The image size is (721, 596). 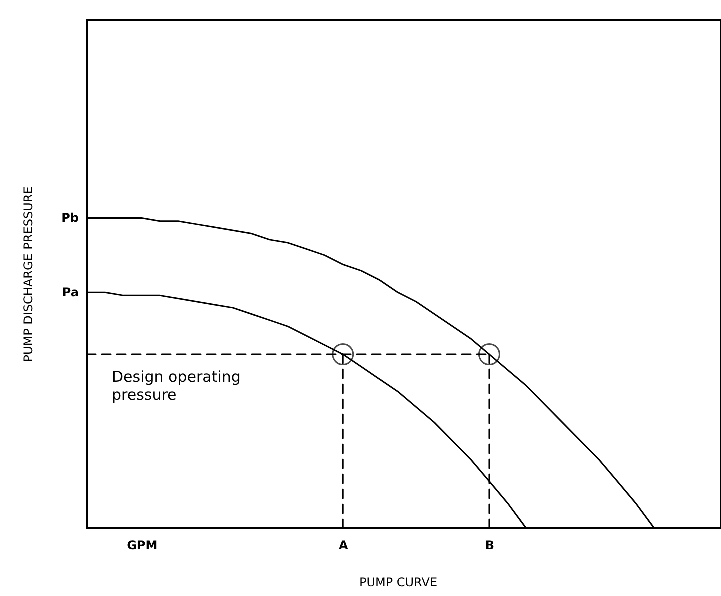 I want to click on x-tick-label: A, so click(x=343, y=545).